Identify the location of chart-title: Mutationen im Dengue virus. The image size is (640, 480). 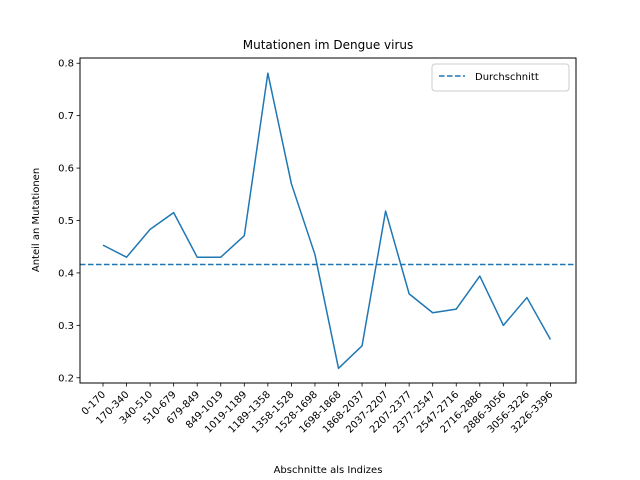
(328, 45).